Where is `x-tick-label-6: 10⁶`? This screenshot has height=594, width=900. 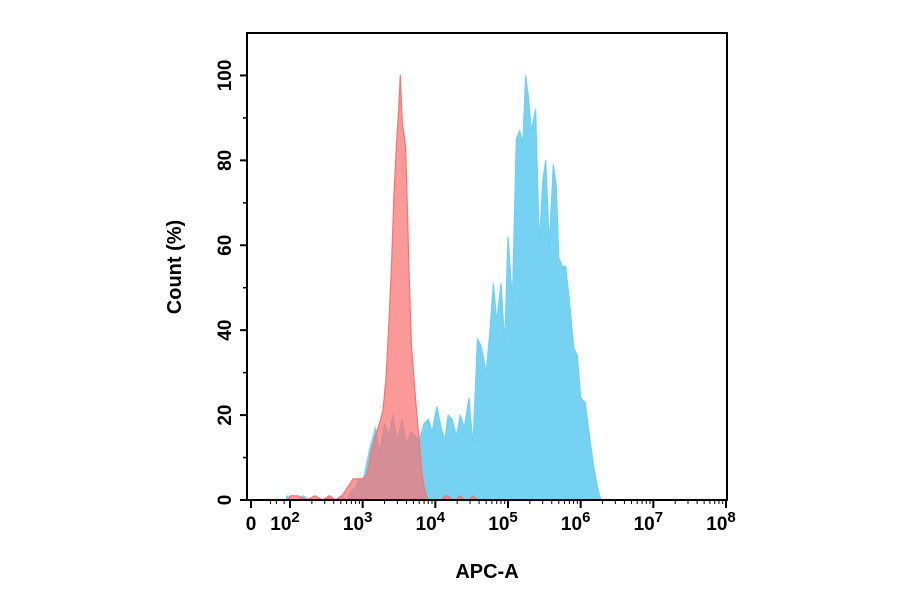 x-tick-label-6: 10⁶ is located at coordinates (575, 522).